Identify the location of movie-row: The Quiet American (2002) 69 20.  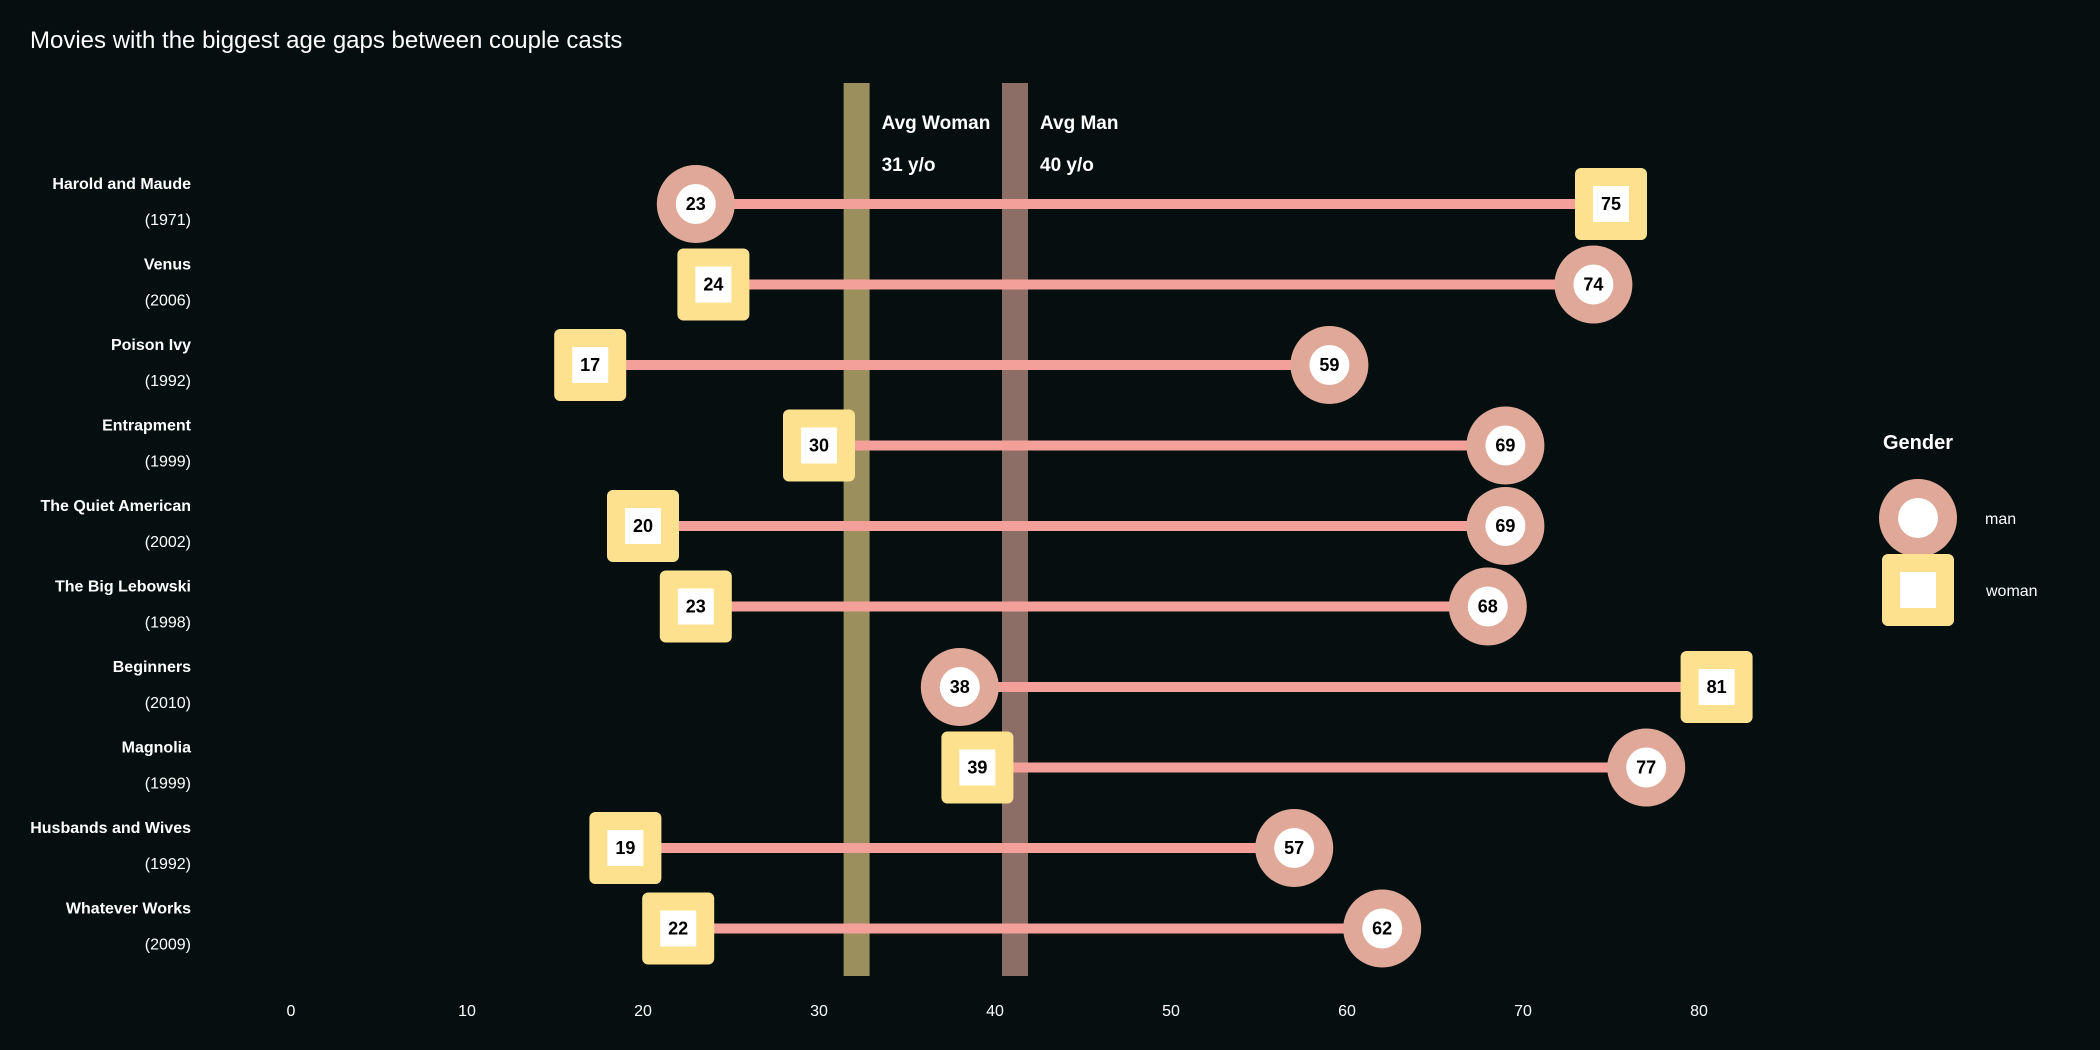
(792, 526).